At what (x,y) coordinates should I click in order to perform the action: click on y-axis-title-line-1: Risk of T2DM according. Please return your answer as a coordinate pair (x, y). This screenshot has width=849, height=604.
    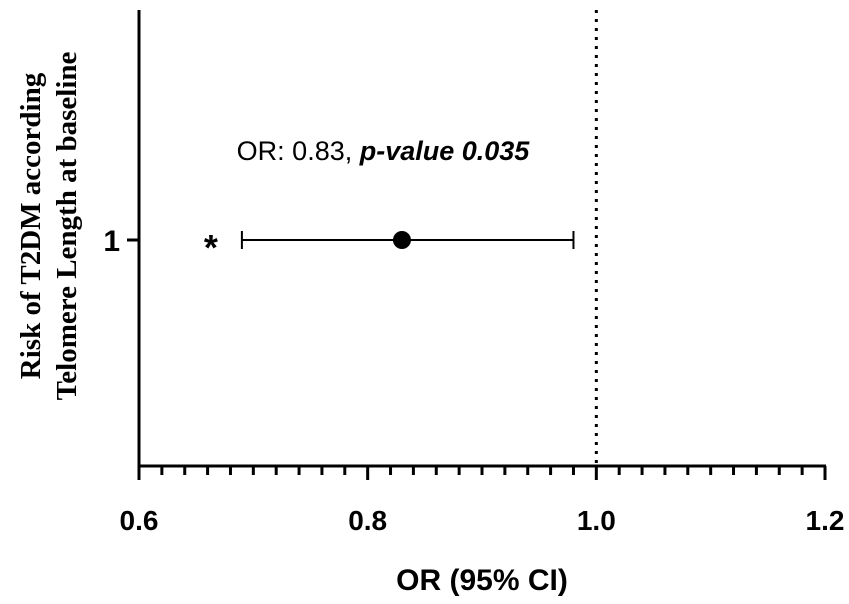
    Looking at the image, I should click on (31, 225).